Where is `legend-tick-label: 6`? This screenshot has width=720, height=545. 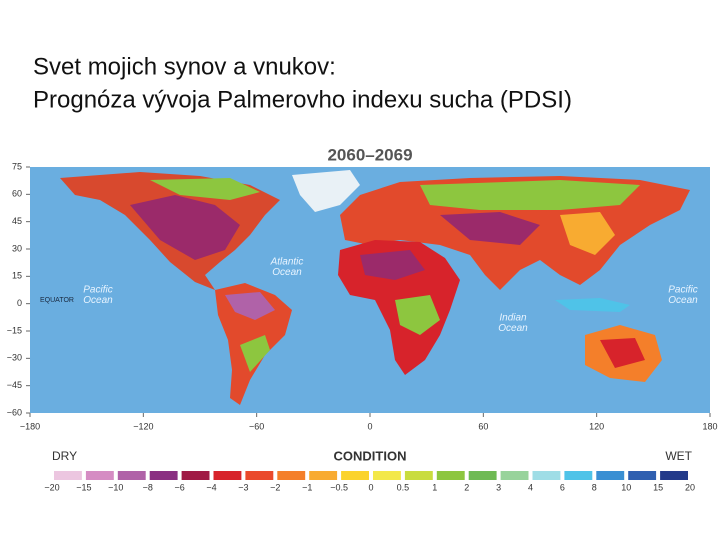 legend-tick-label: 6 is located at coordinates (562, 487).